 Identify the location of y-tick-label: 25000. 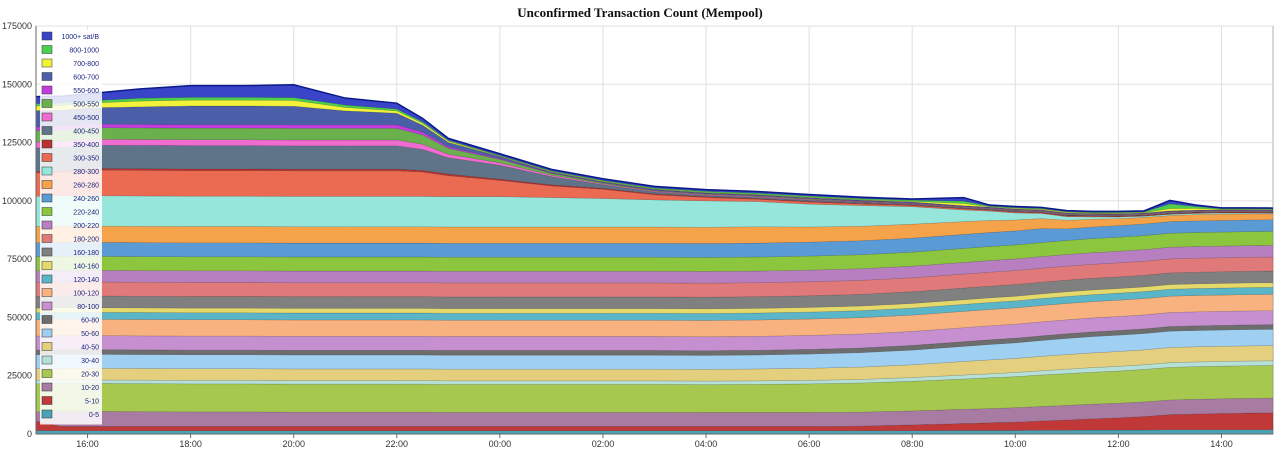
(19, 376).